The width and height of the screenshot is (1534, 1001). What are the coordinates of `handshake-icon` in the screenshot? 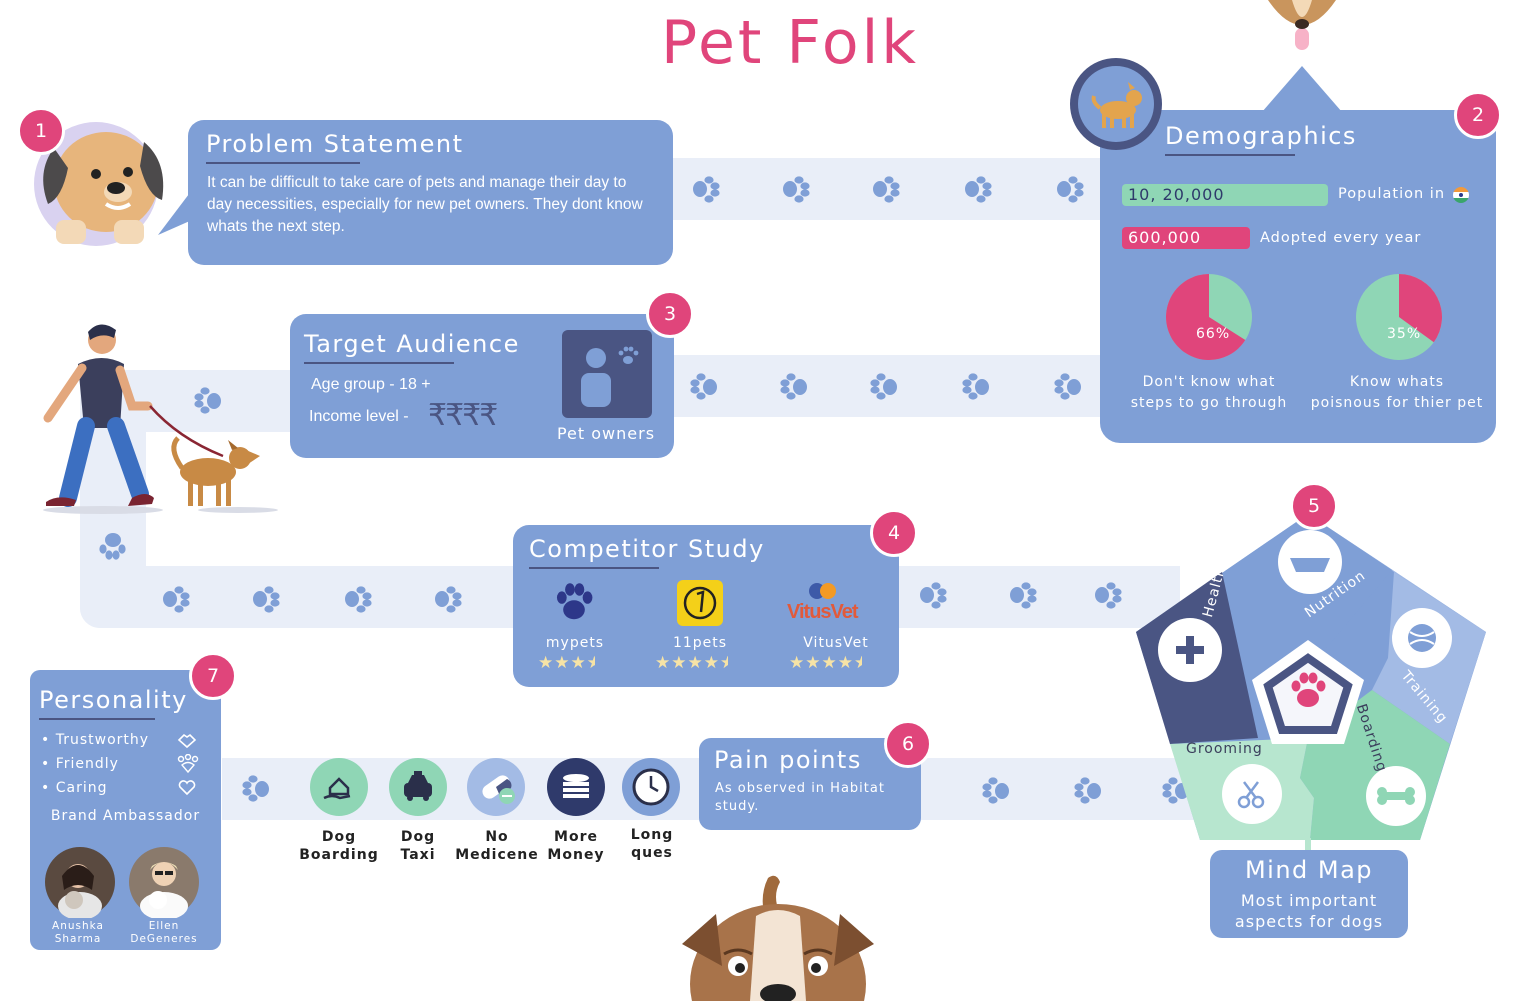 It's located at (187, 741).